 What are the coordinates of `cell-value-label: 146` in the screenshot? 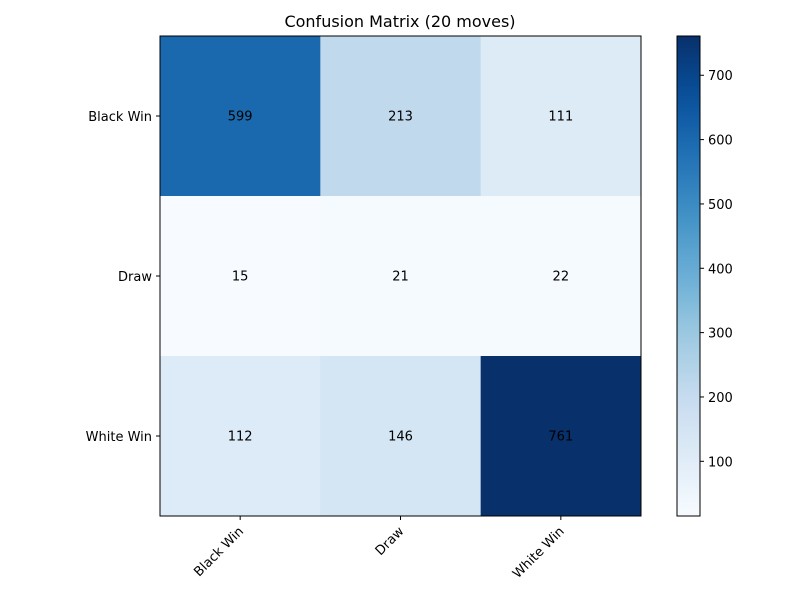 It's located at (400, 437).